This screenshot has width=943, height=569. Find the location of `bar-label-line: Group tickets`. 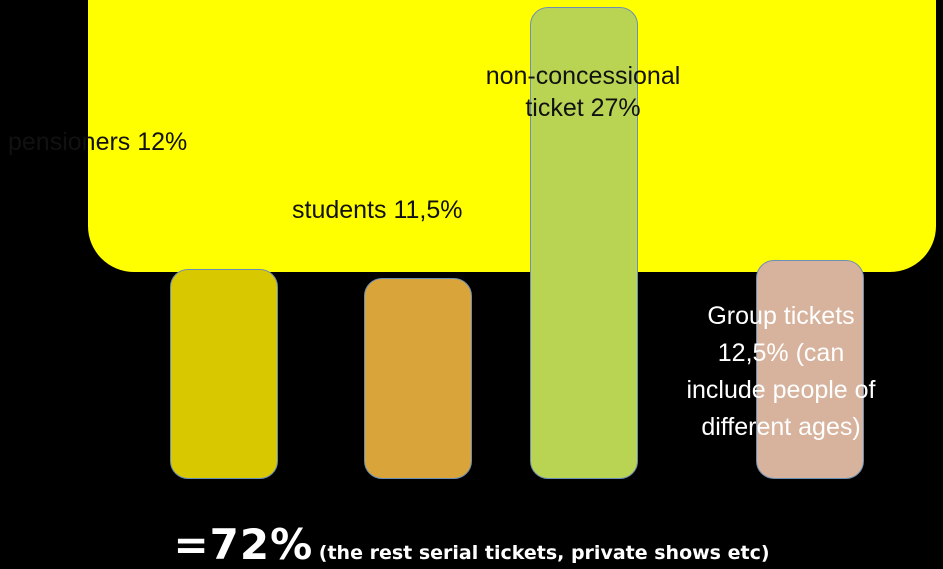

bar-label-line: Group tickets is located at coordinates (781, 316).